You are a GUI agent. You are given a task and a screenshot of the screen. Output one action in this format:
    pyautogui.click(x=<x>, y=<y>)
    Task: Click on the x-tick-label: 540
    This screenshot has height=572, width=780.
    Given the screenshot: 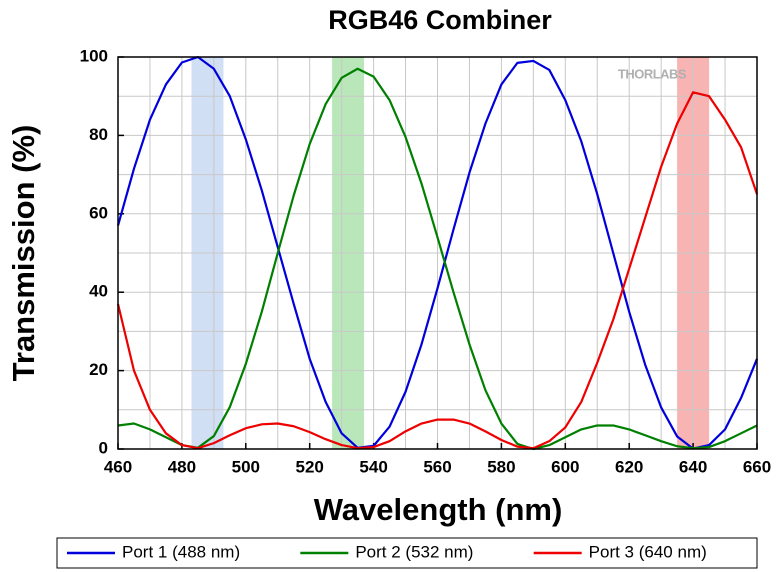 What is the action you would take?
    pyautogui.click(x=373, y=466)
    